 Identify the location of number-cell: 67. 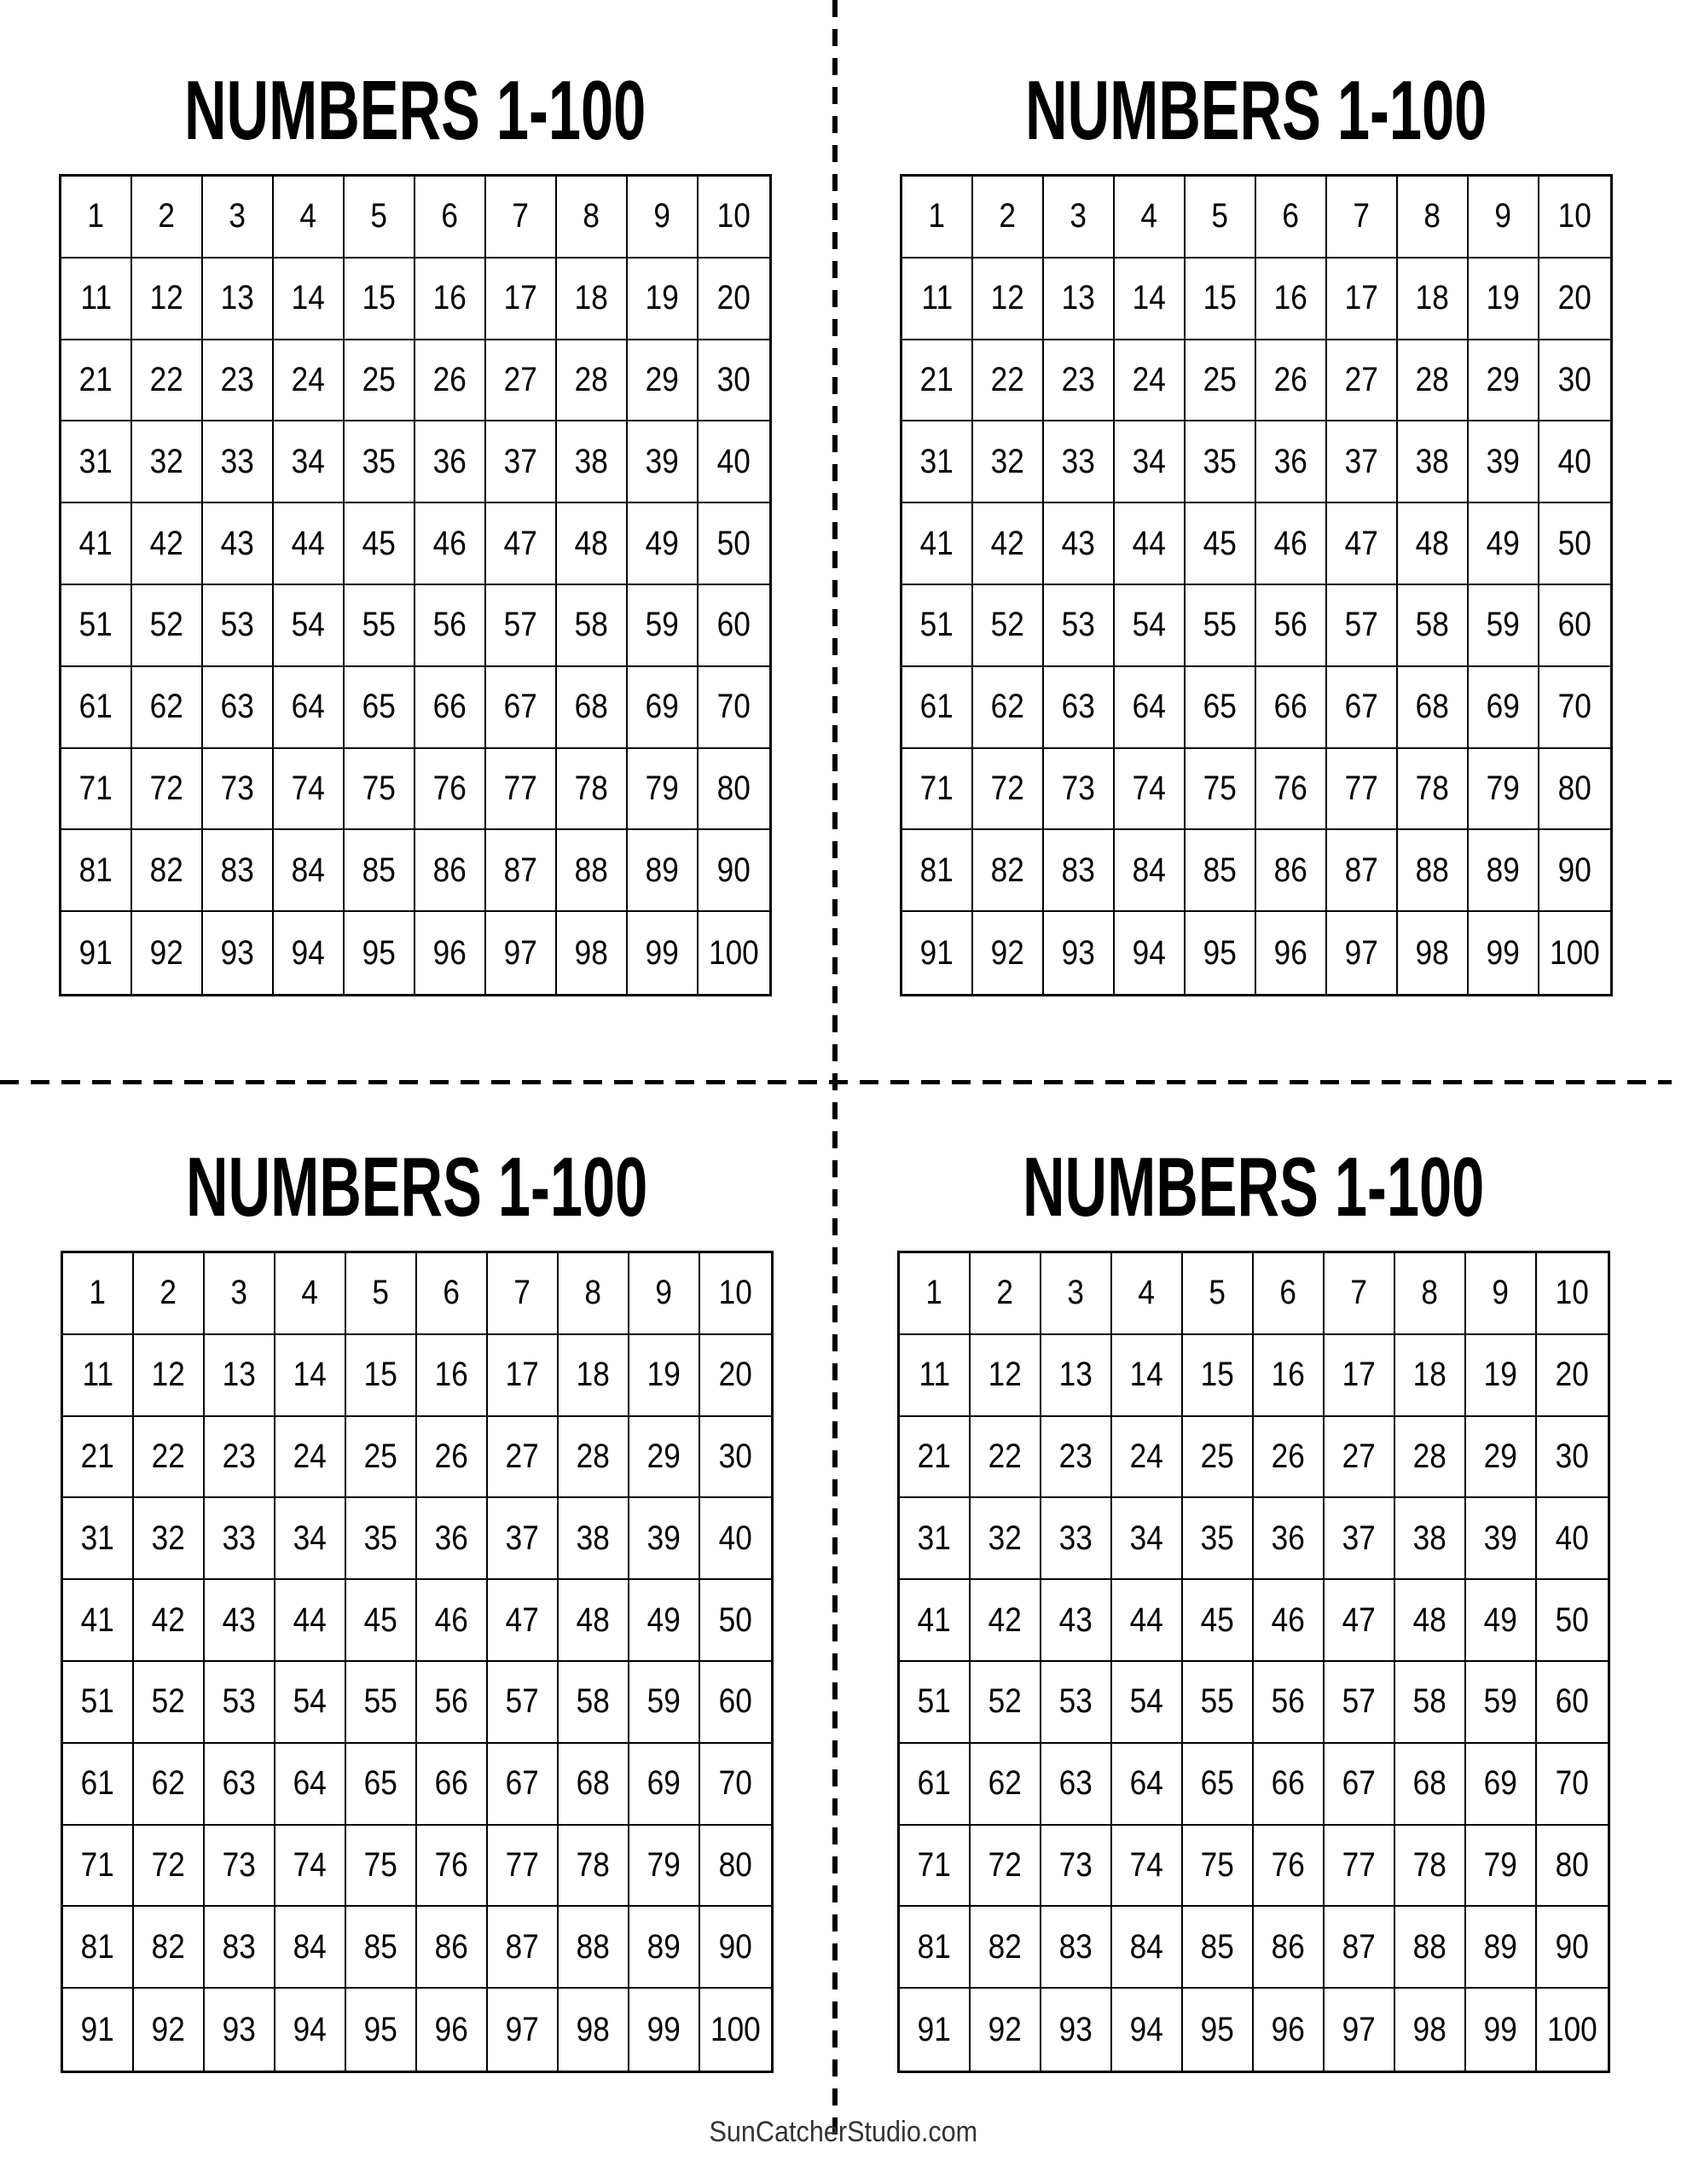
(522, 707).